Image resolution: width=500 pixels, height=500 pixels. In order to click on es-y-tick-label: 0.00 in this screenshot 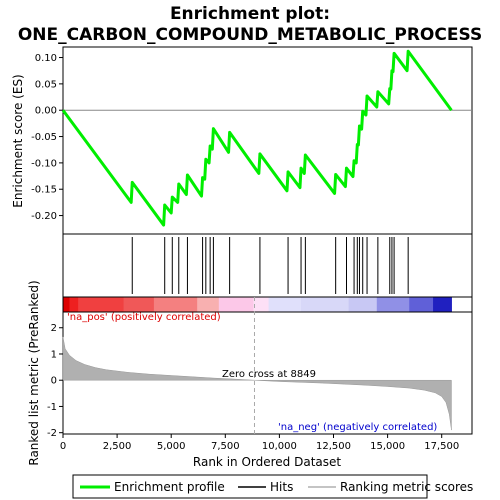, I will do `click(46, 111)`.